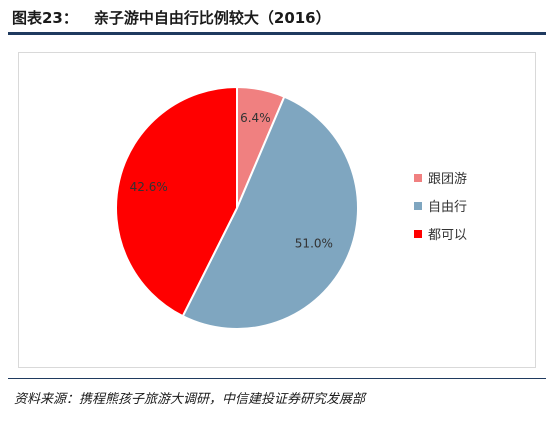 The width and height of the screenshot is (554, 426). What do you see at coordinates (212, 17) in the screenshot?
I see `chart-title: 亲子游中自由行比例较大（2016）` at bounding box center [212, 17].